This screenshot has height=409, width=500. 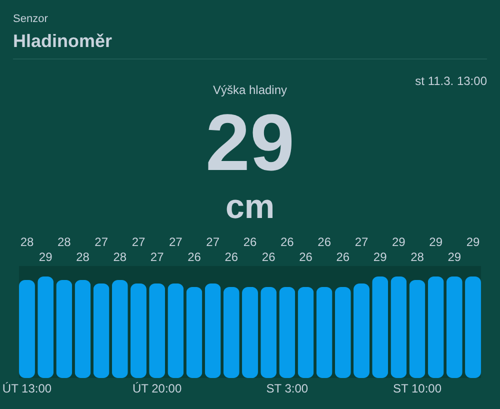 I want to click on text: 29, so click(x=250, y=142).